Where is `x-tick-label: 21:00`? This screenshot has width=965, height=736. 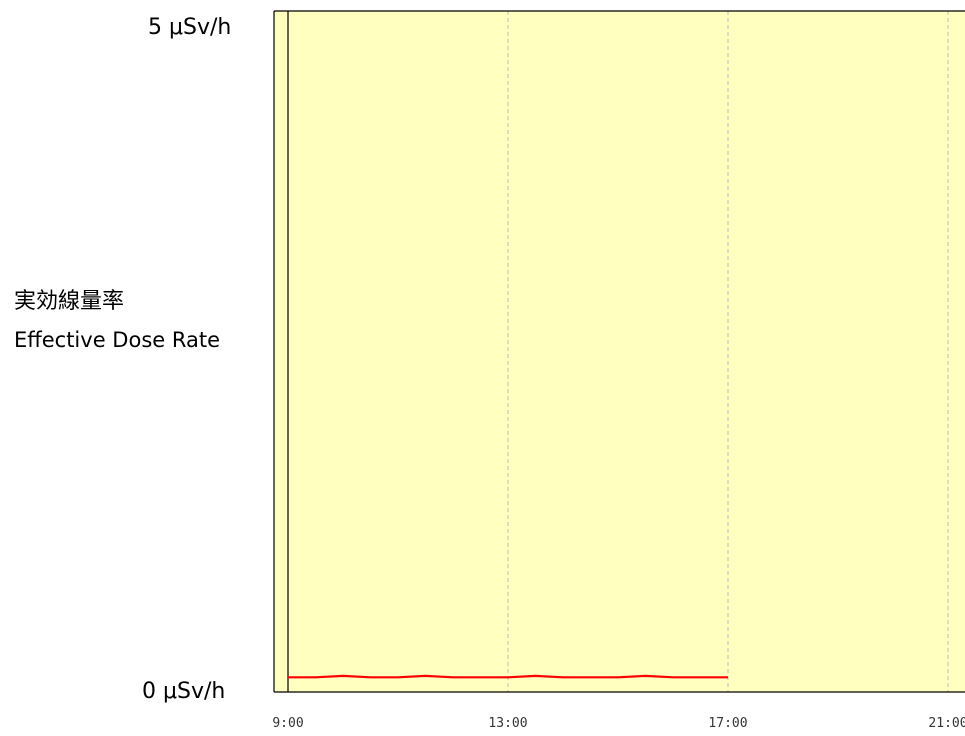 x-tick-label: 21:00 is located at coordinates (946, 723).